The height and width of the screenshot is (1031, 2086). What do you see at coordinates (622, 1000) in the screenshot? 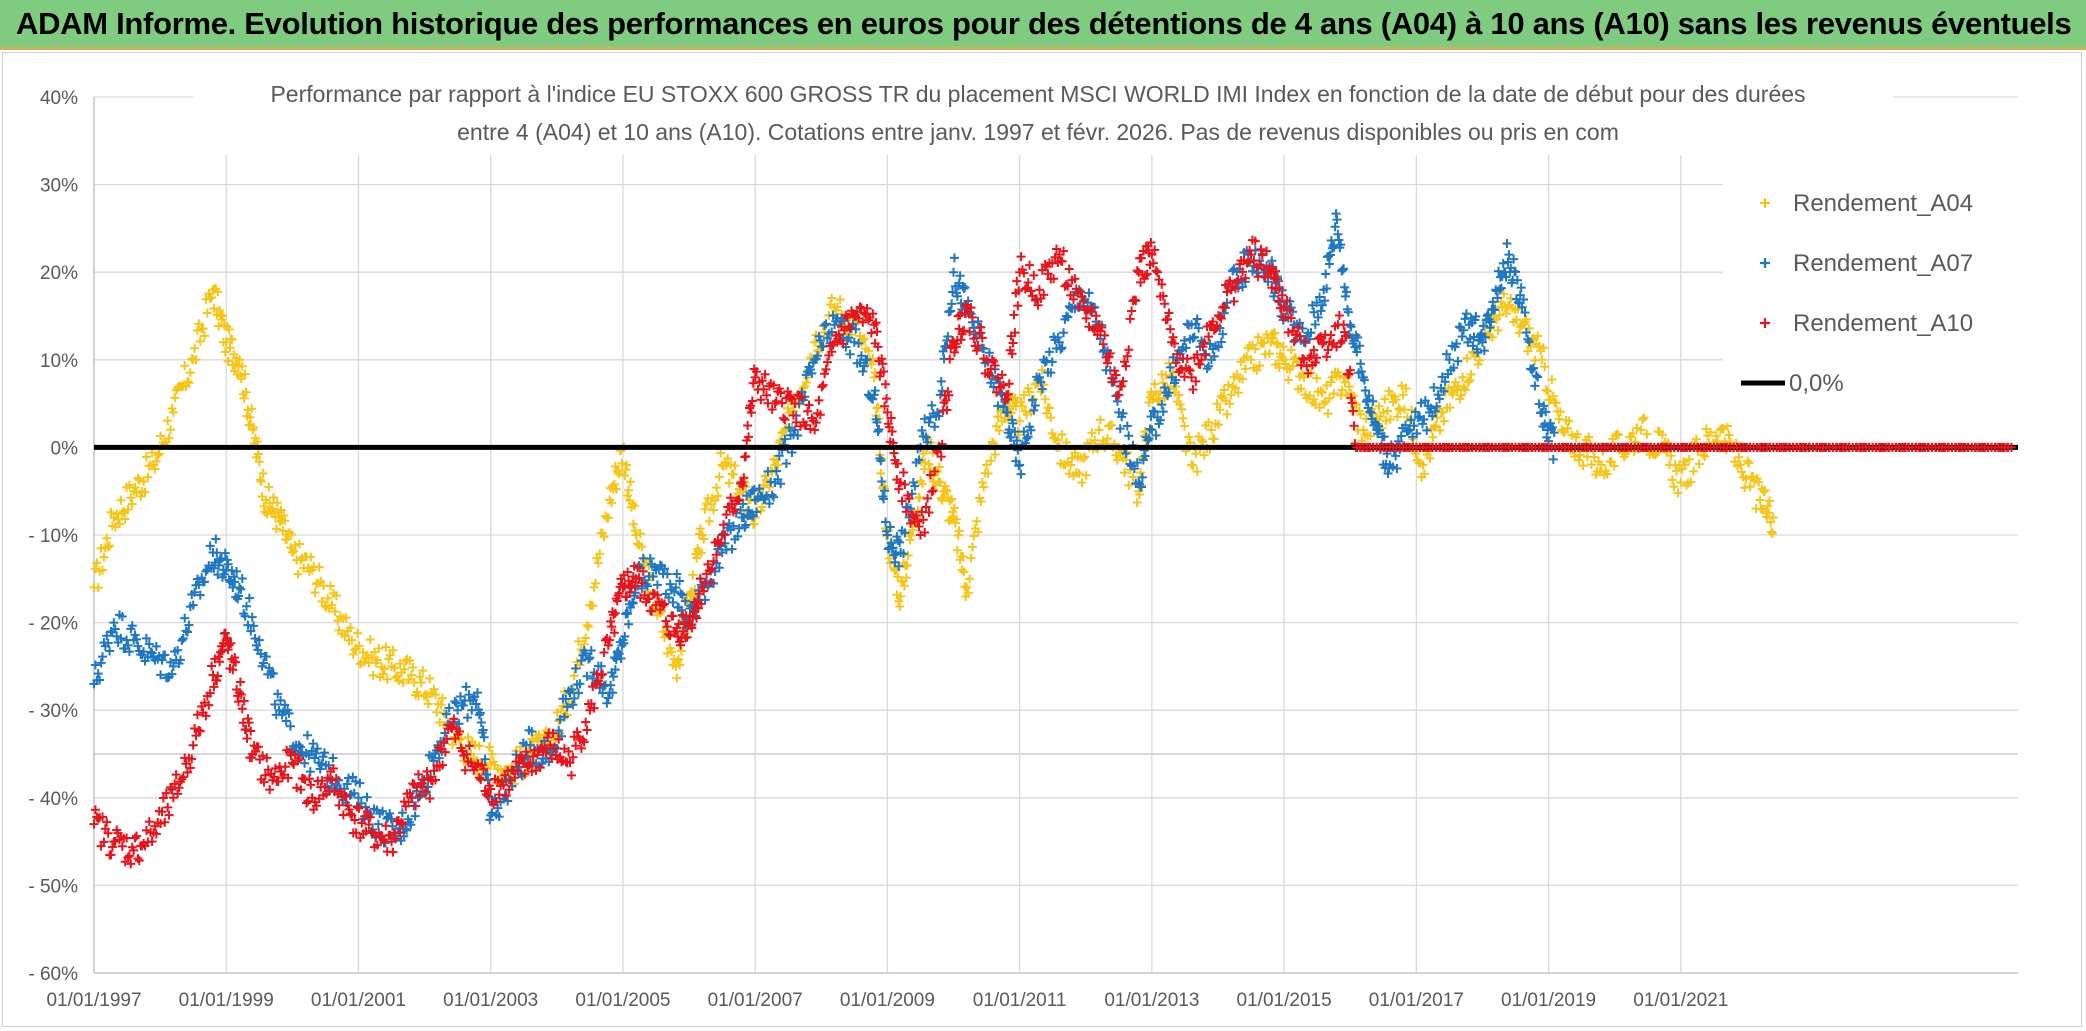
I see `x-tick-label: 01/01/2005` at bounding box center [622, 1000].